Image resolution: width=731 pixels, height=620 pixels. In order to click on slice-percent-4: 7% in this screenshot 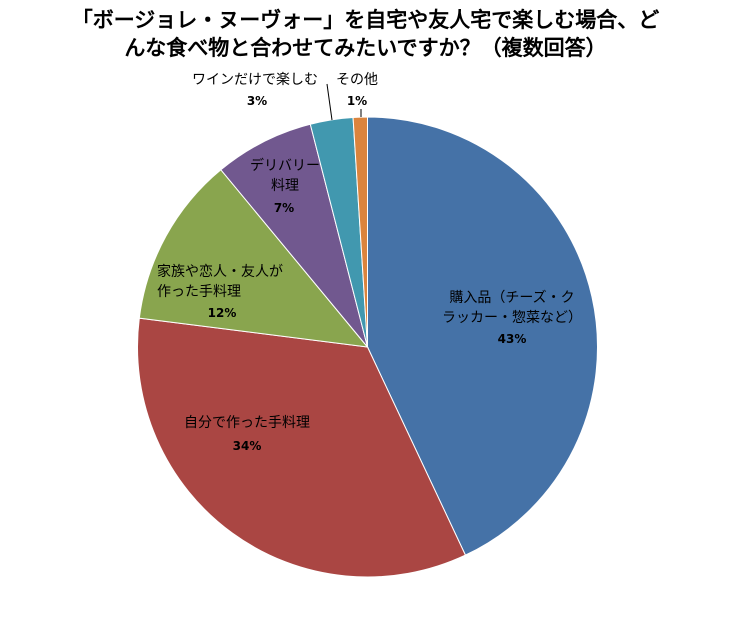, I will do `click(284, 208)`.